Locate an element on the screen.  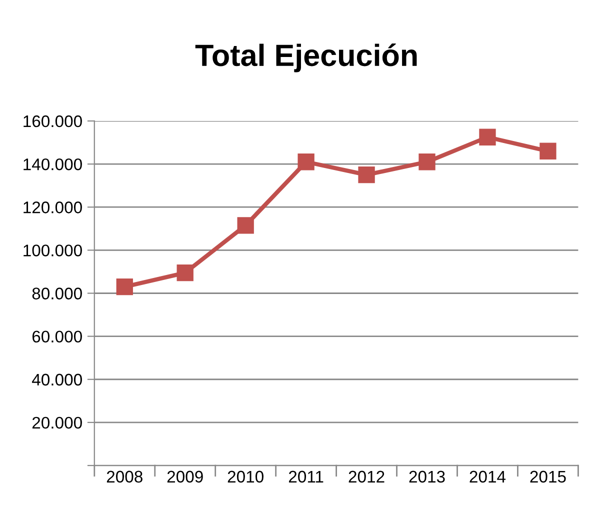
x-tick-label: 2010 is located at coordinates (246, 476).